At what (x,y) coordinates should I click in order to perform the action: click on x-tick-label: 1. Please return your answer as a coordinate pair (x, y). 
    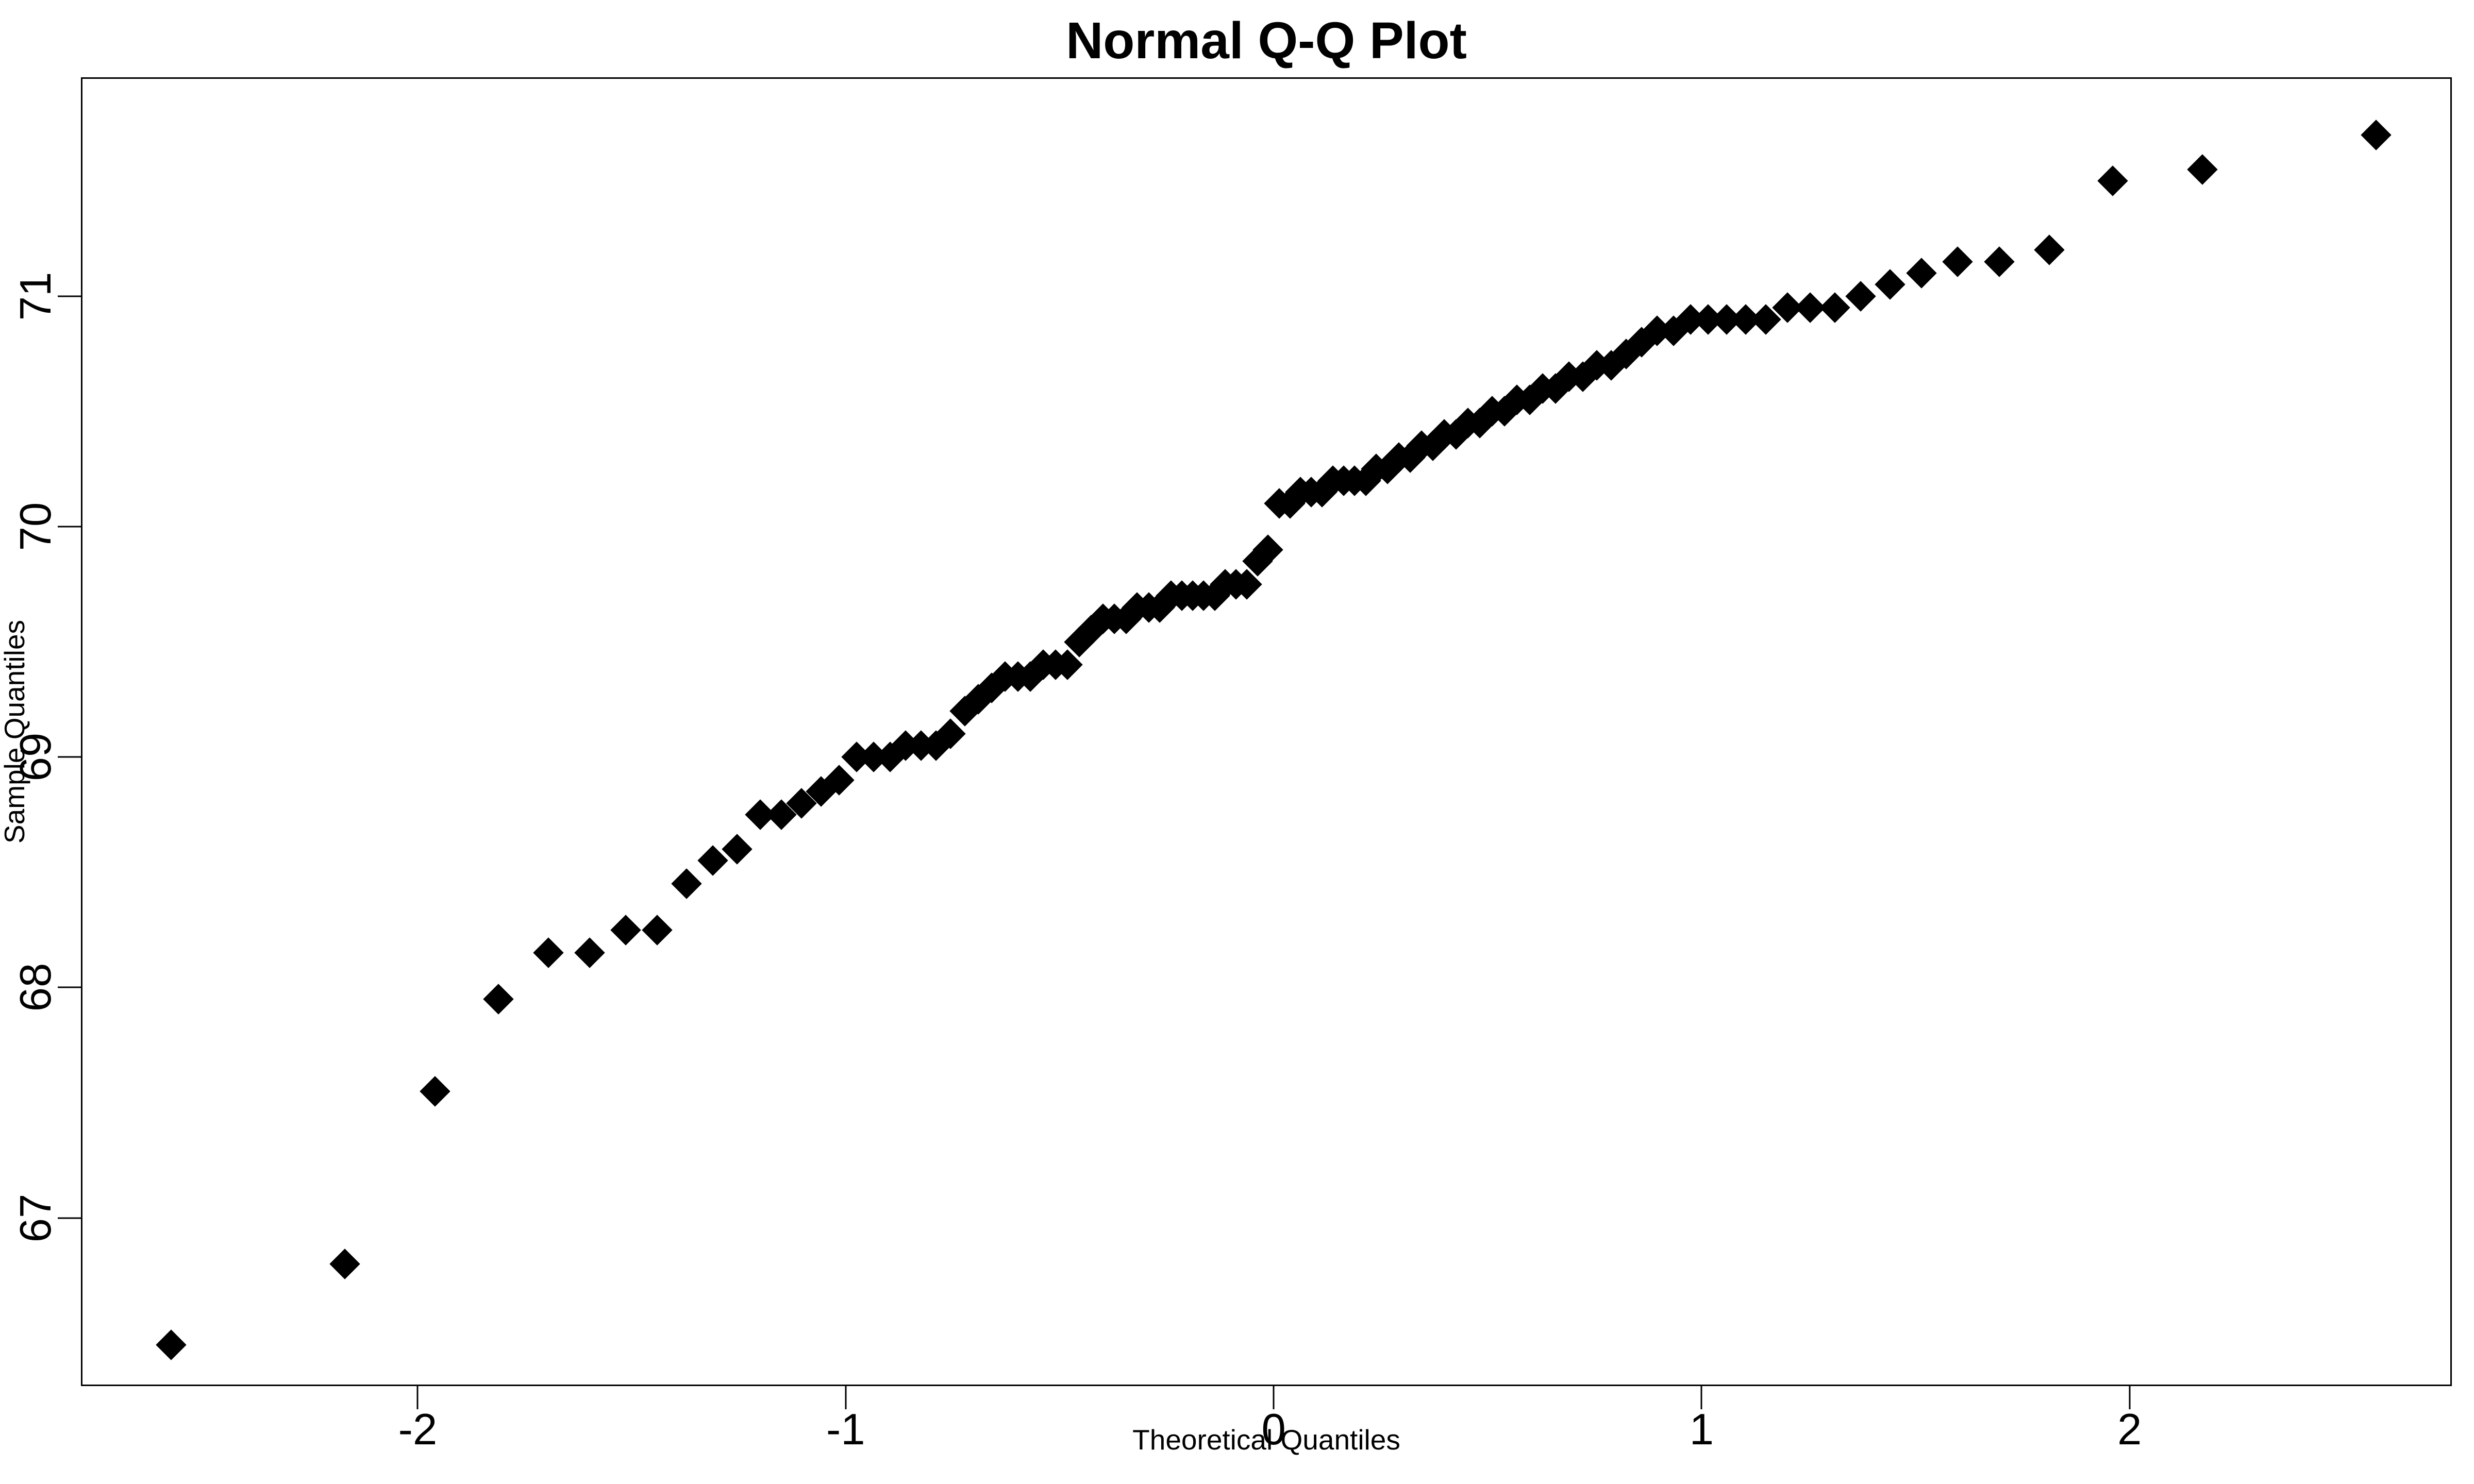
    Looking at the image, I should click on (1701, 1429).